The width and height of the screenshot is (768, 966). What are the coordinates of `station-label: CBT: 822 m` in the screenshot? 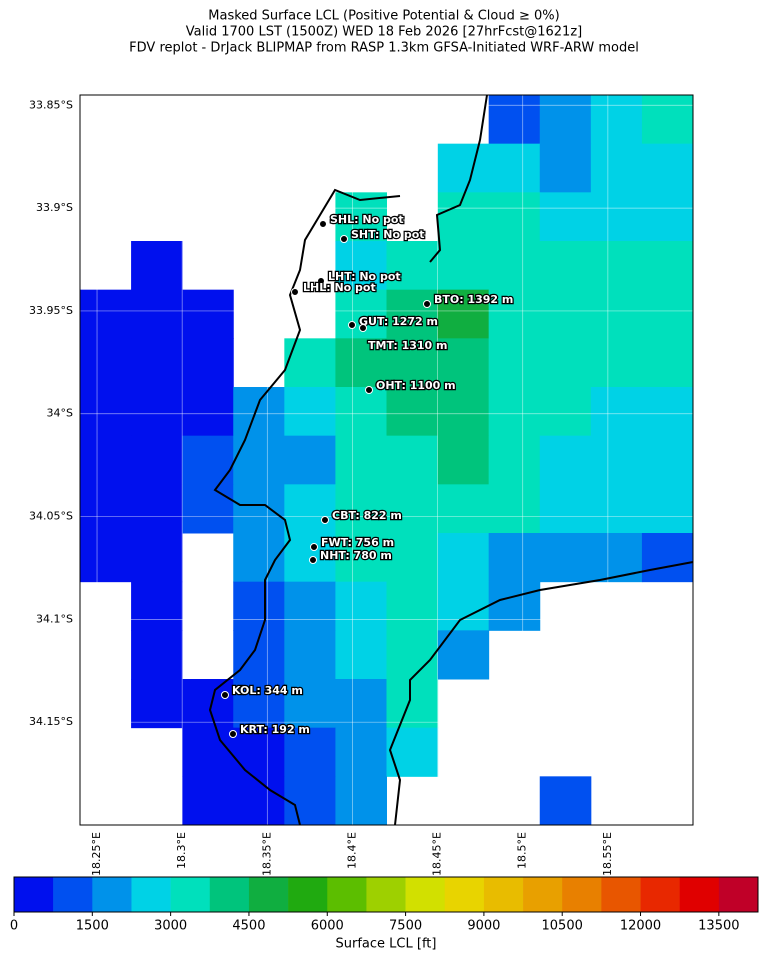 It's located at (367, 515).